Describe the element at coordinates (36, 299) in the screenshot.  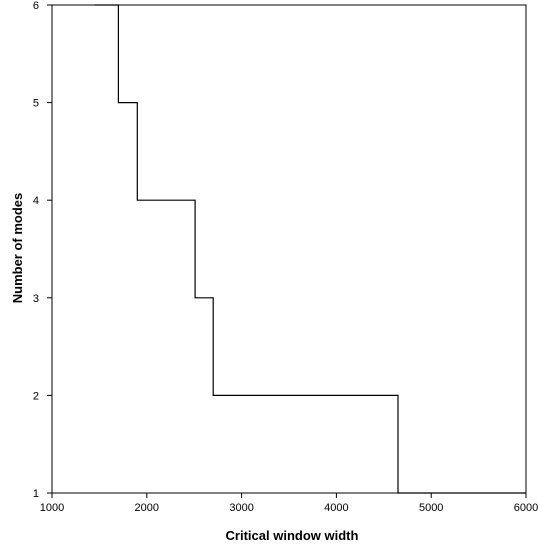
I see `y-tick-label: 3` at that location.